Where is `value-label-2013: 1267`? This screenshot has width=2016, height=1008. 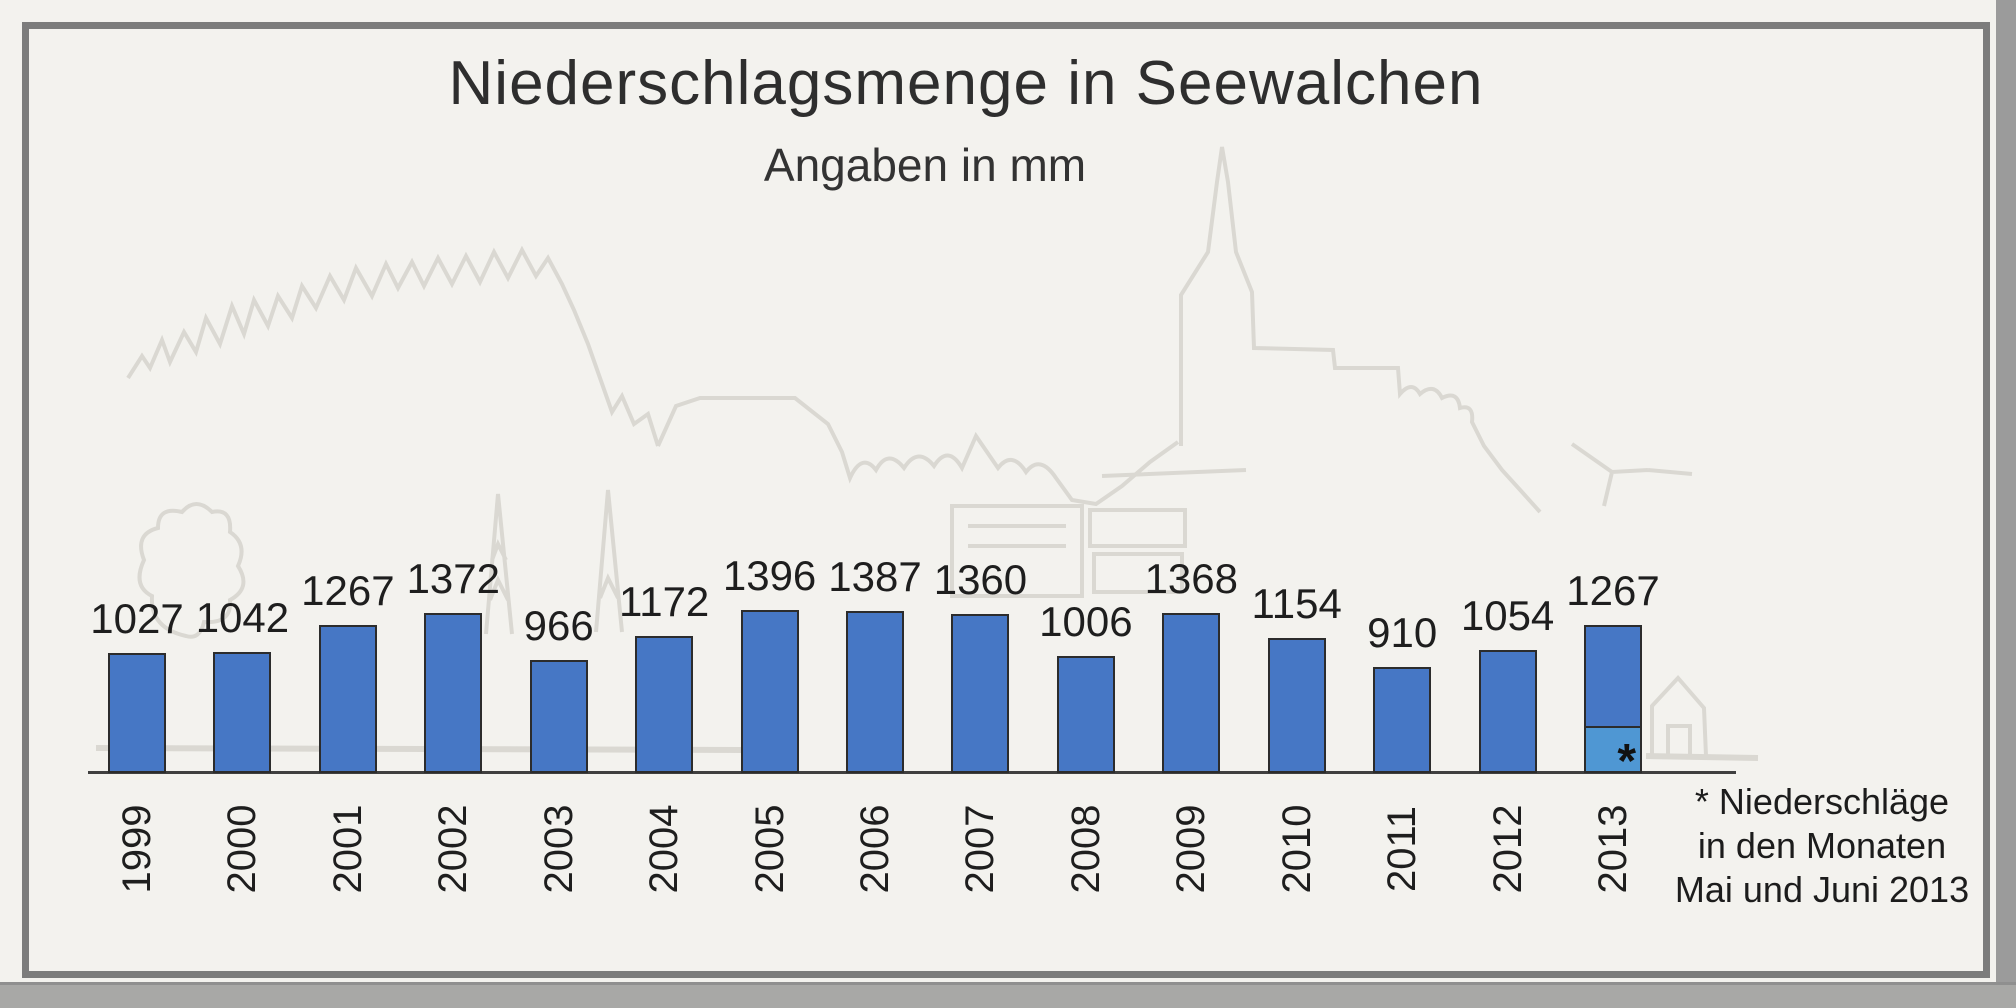
value-label-2013: 1267 is located at coordinates (1613, 590).